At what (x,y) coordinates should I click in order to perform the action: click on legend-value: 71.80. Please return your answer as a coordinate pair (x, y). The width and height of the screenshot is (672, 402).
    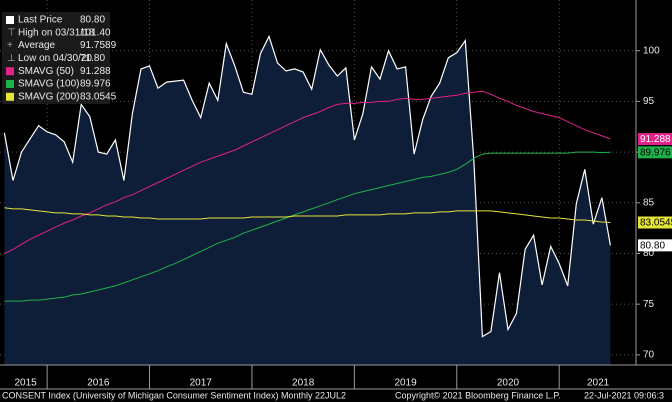
    Looking at the image, I should click on (92, 58).